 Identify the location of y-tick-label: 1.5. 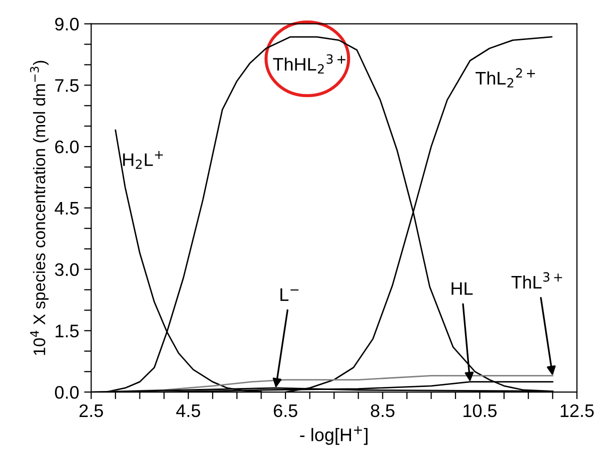
(67, 331).